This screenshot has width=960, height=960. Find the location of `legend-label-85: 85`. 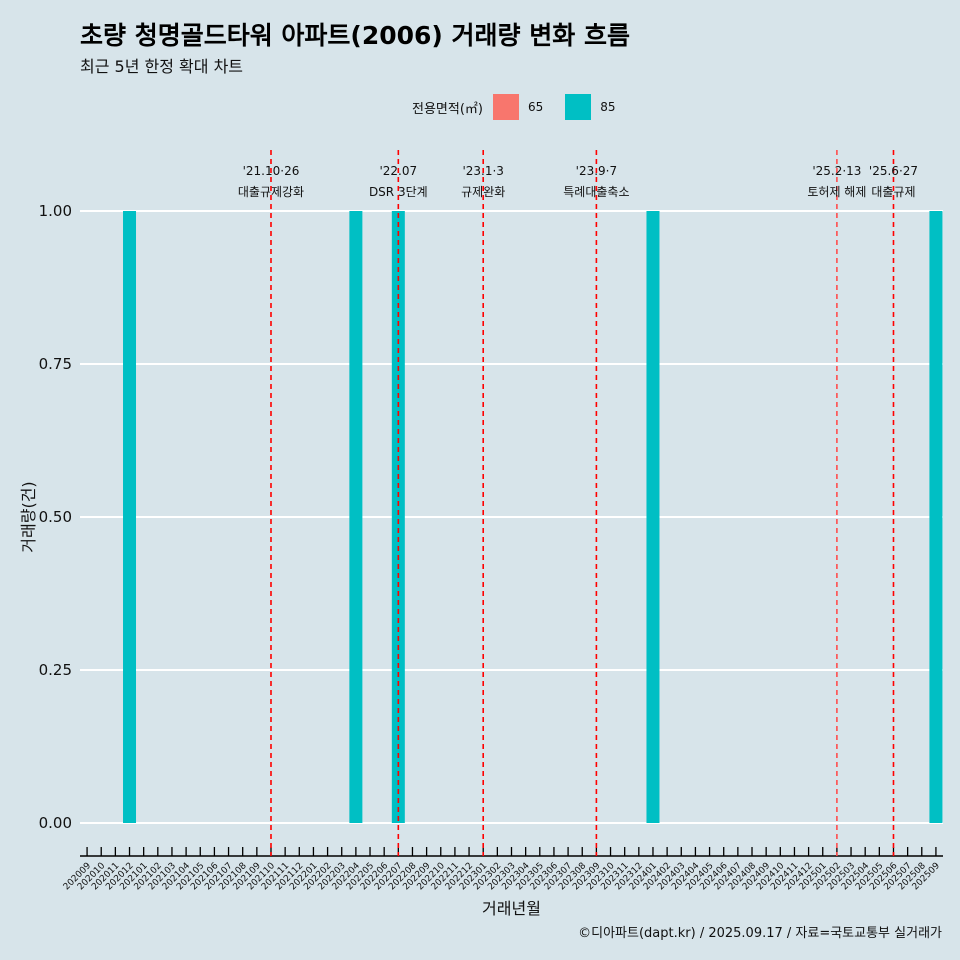

legend-label-85: 85 is located at coordinates (608, 107).